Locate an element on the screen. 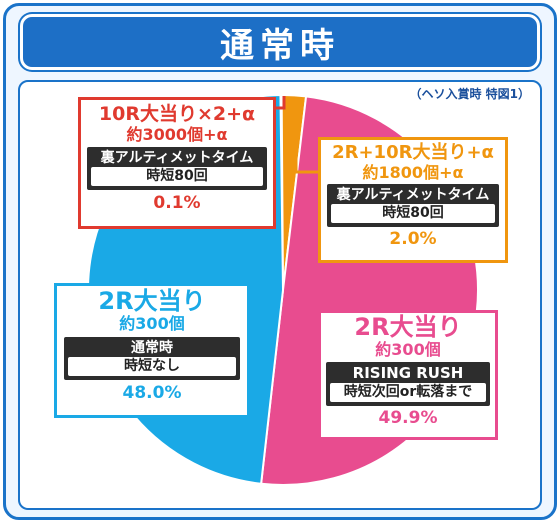 The width and height of the screenshot is (560, 523). mode-box: RISING RUSH 時短次回or転落まで is located at coordinates (408, 383).